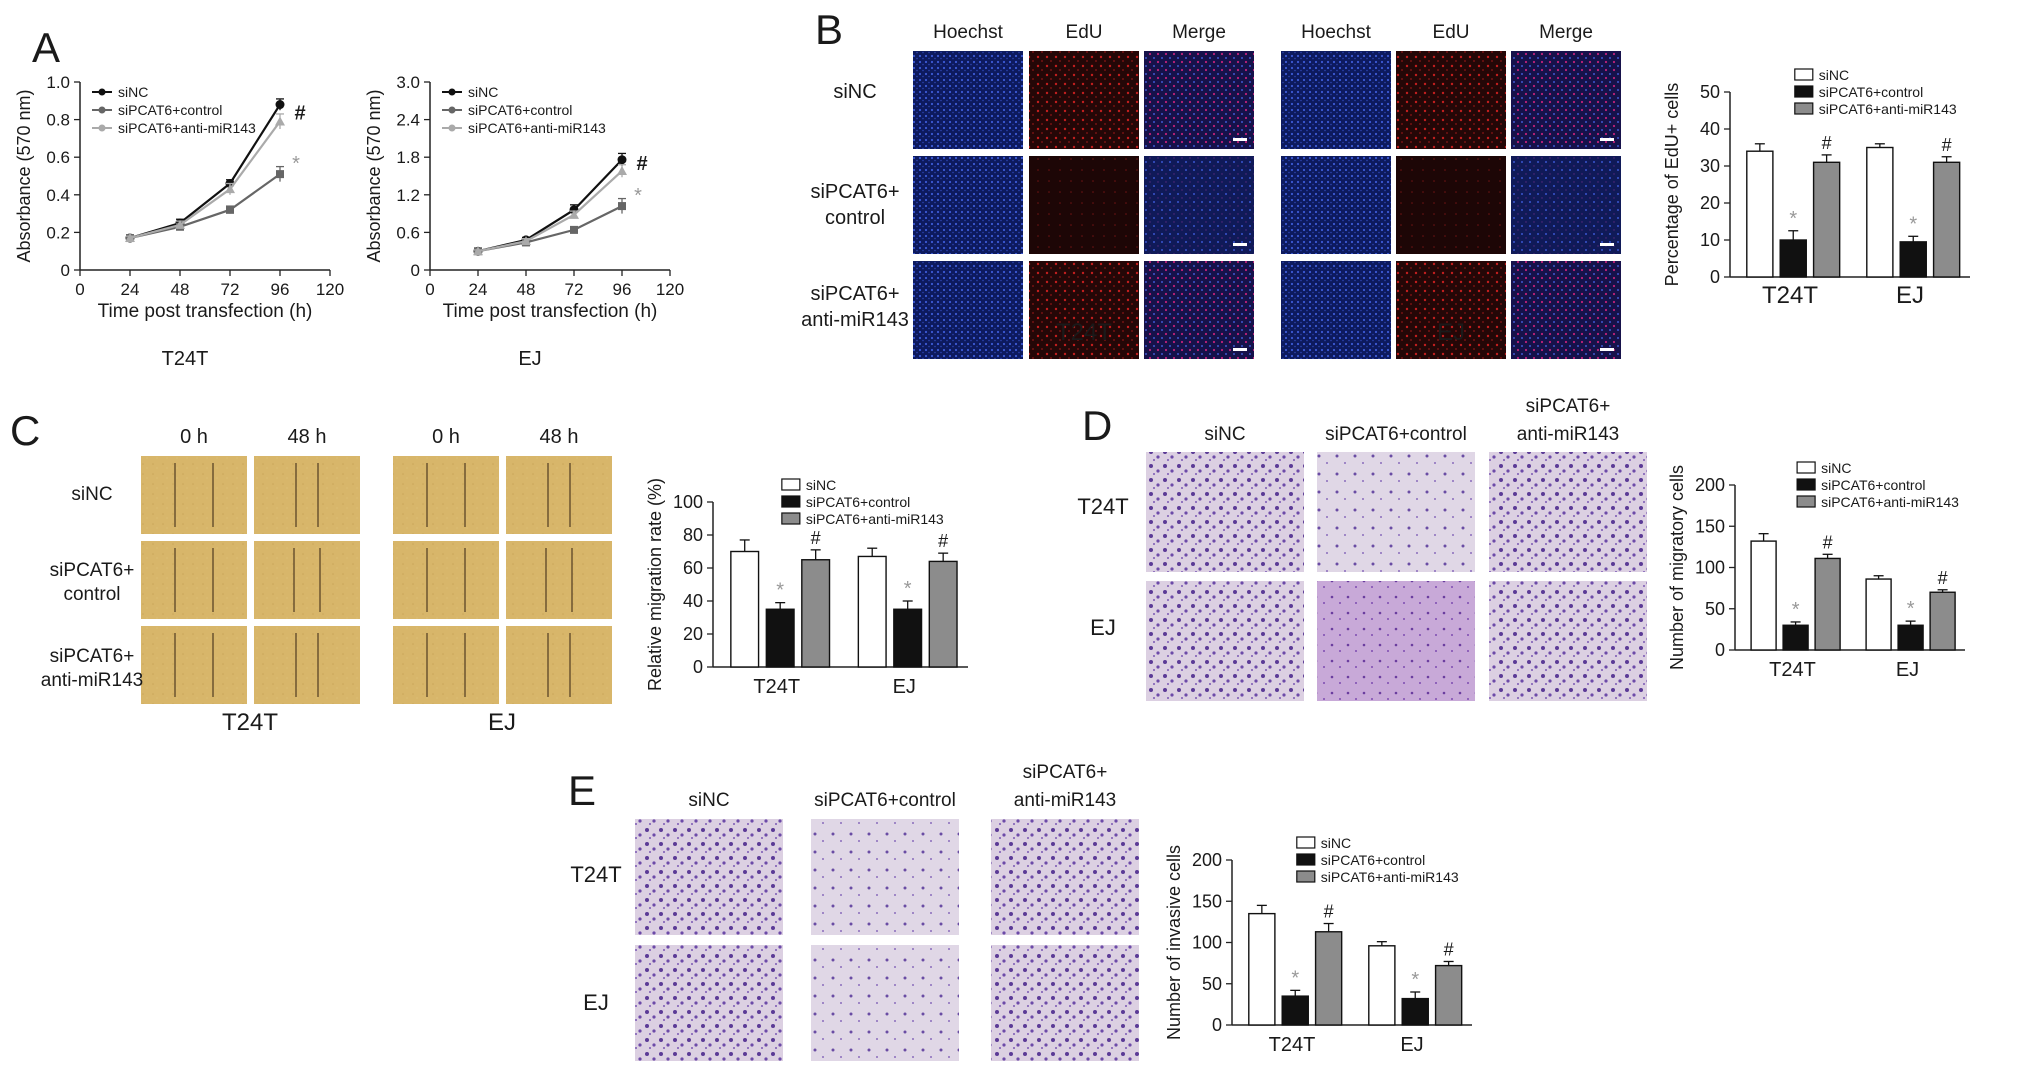 Image resolution: width=2031 pixels, height=1071 pixels. I want to click on x-tick-label: 0, so click(79, 289).